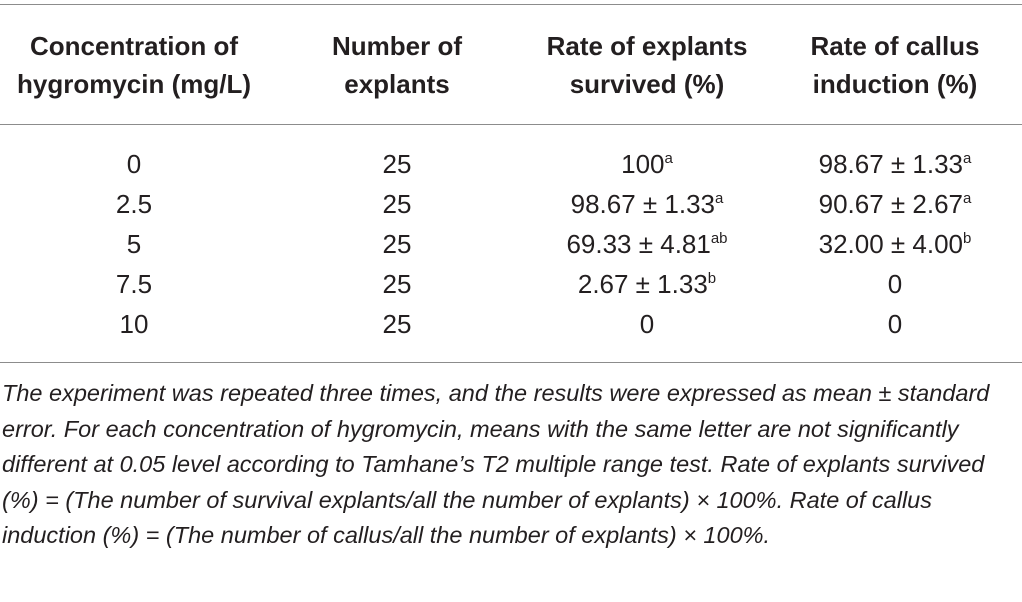  I want to click on cell-survival: 69.33 ± 4.81ab, so click(647, 244).